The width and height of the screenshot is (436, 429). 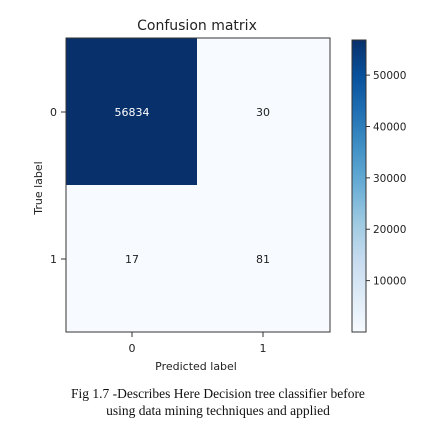 I want to click on colorbar-tick-label: 40000, so click(x=389, y=127).